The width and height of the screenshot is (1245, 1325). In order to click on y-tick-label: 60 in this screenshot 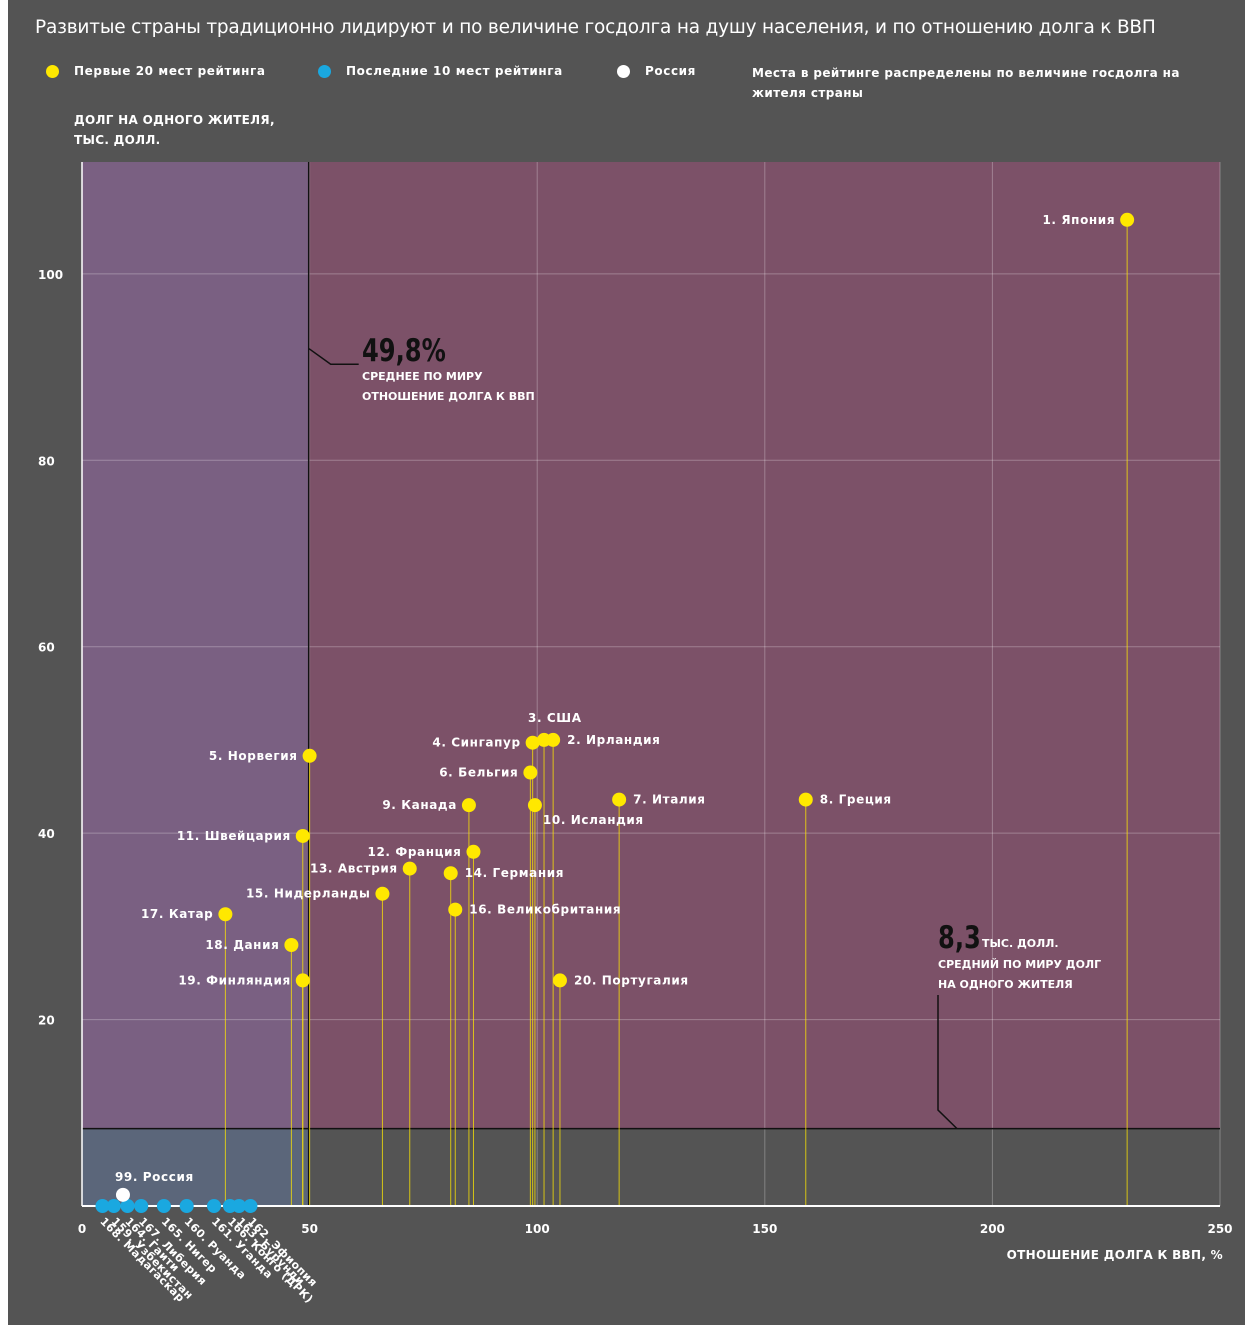, I will do `click(46, 648)`.